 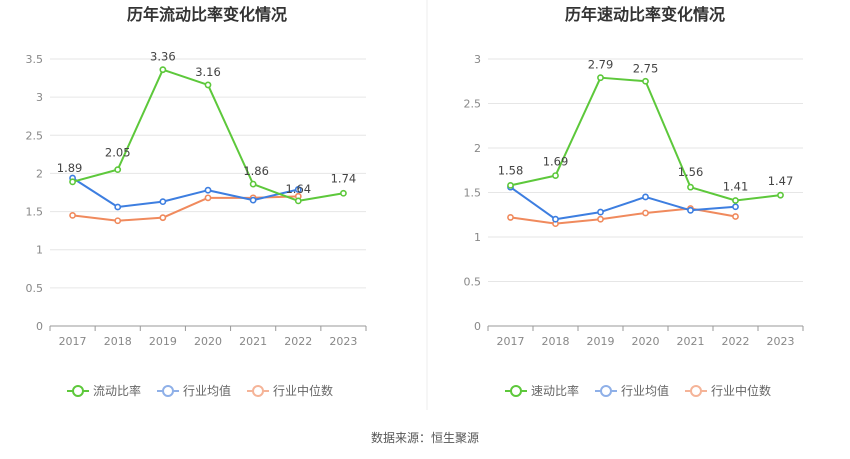 I want to click on y-tick-label: 3.5, so click(x=35, y=59).